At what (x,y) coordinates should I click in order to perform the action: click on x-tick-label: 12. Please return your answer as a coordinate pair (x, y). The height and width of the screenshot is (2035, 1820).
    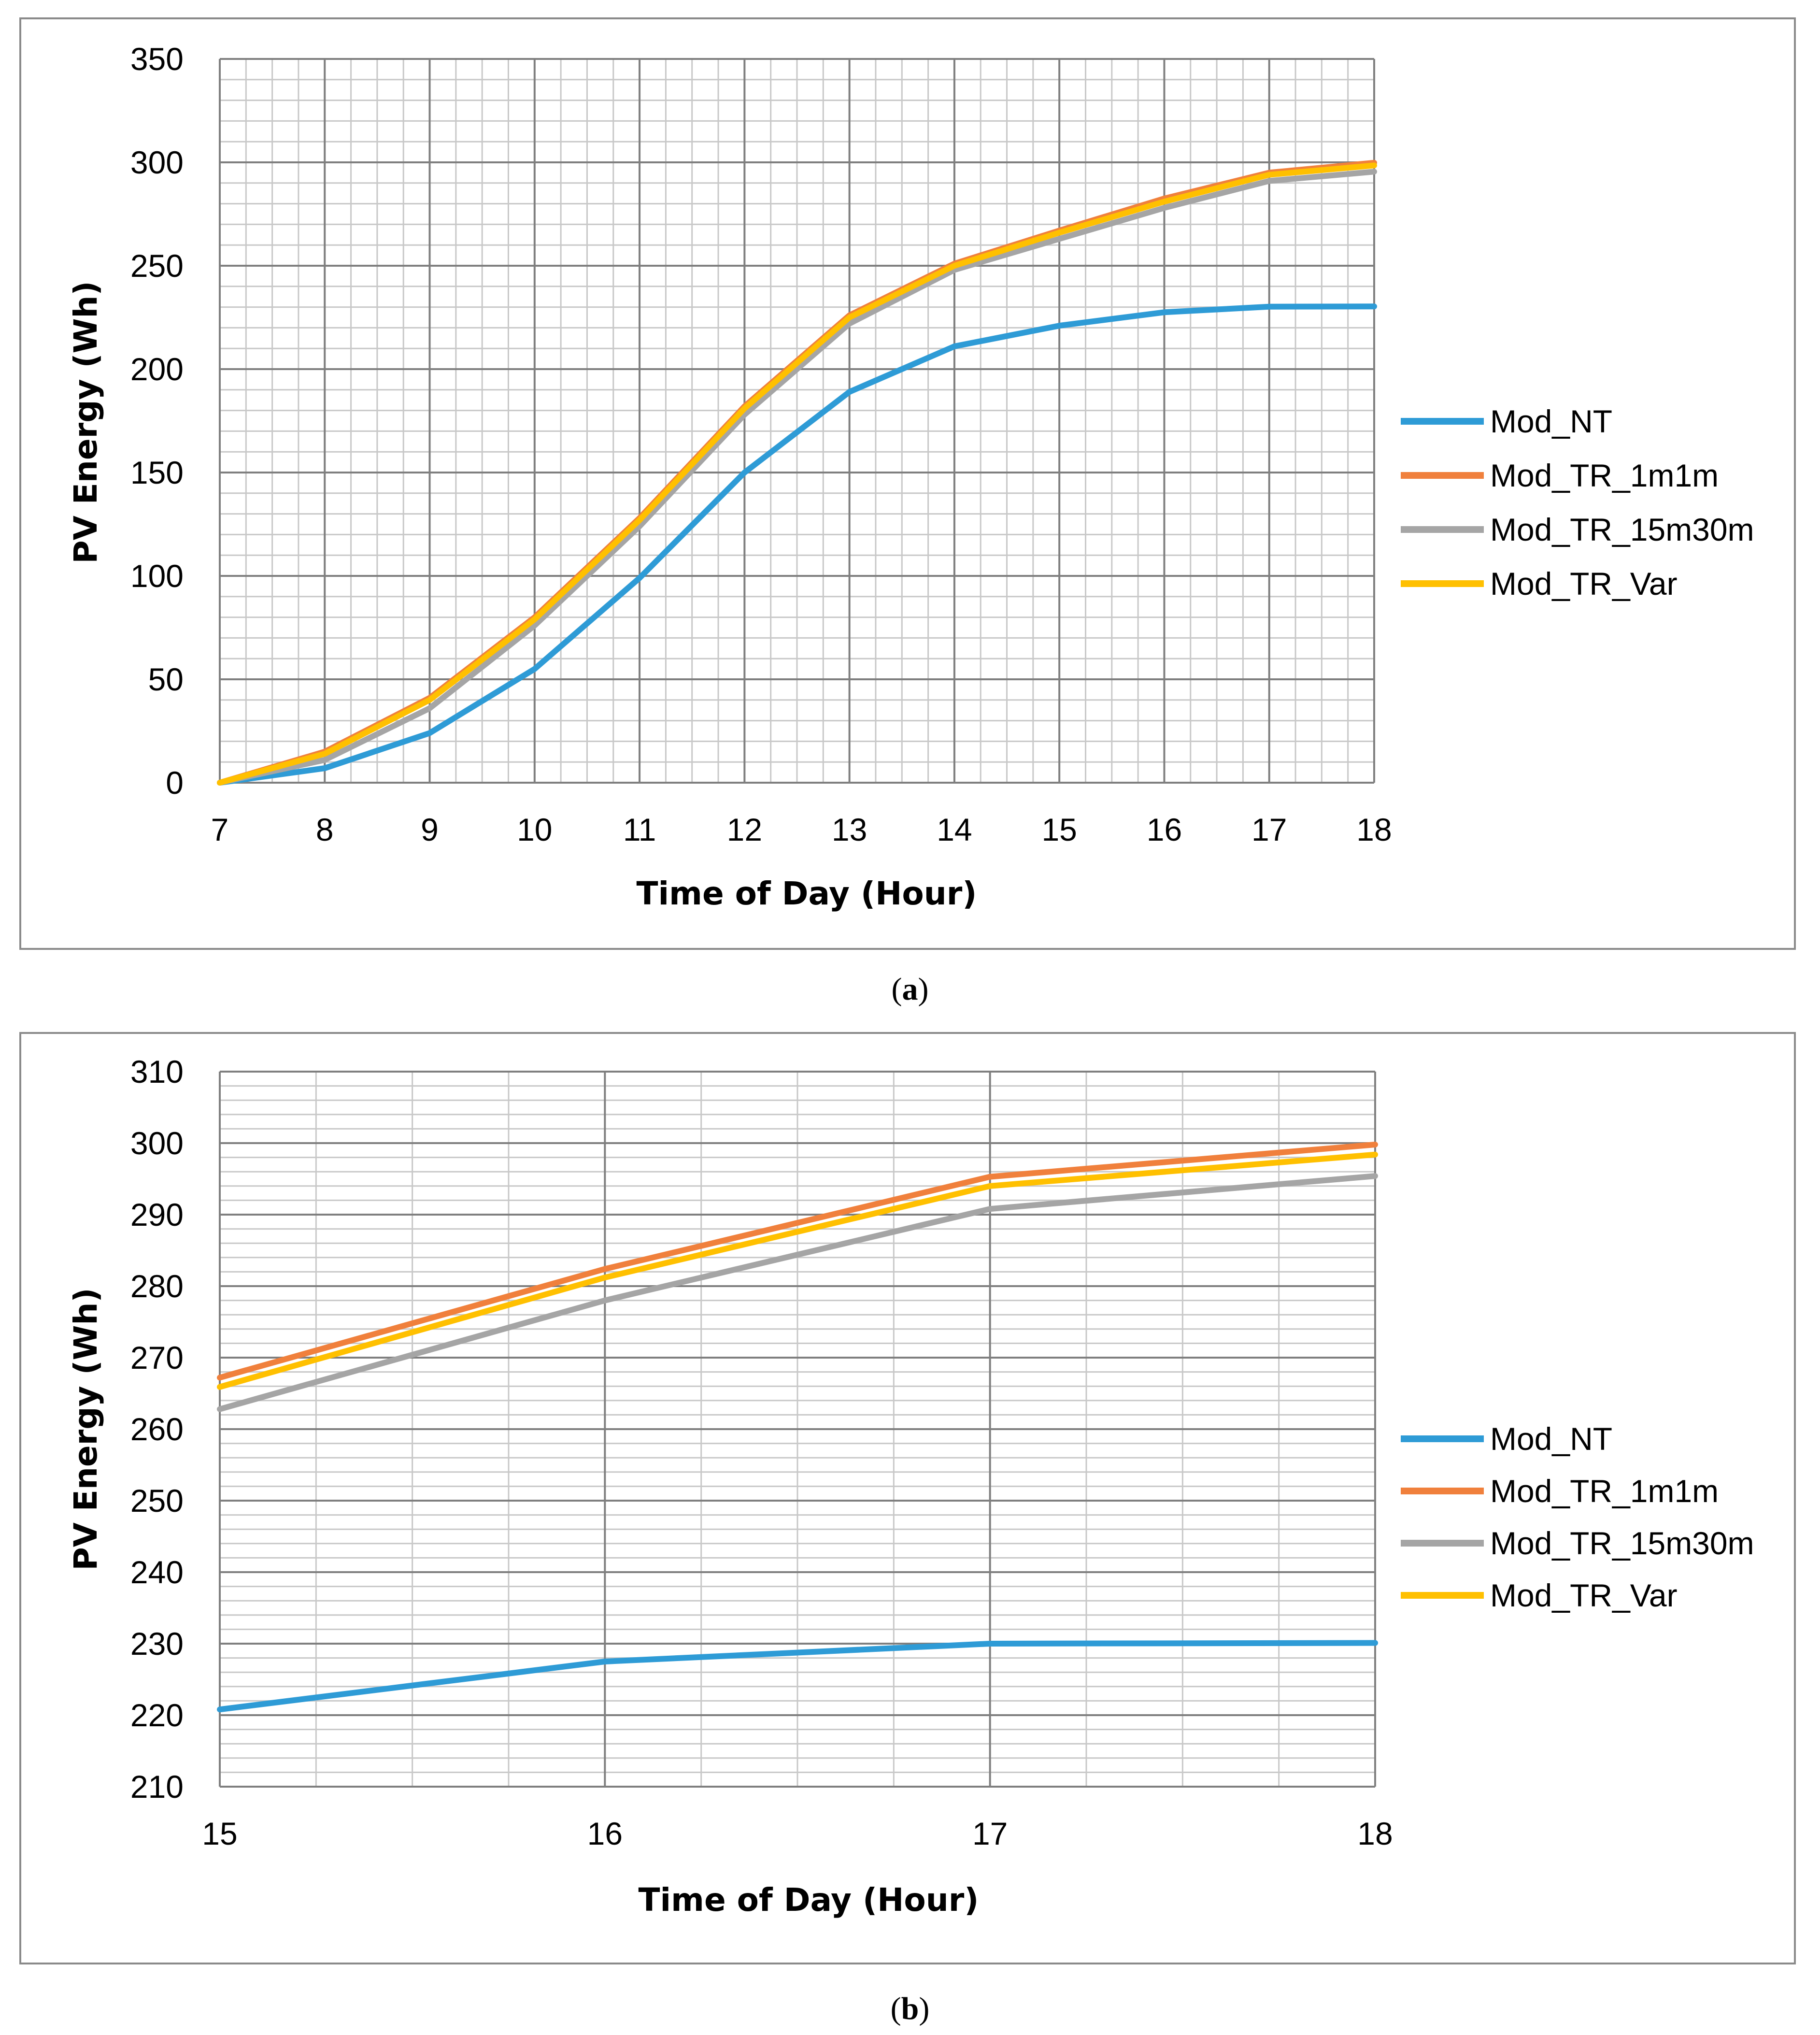
    Looking at the image, I should click on (745, 829).